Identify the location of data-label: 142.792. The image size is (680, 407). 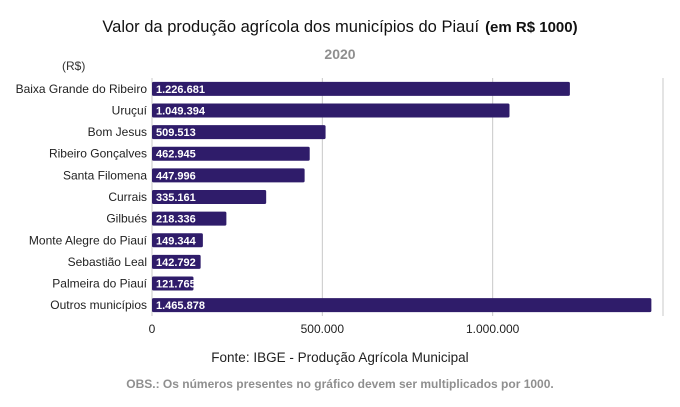
(176, 263).